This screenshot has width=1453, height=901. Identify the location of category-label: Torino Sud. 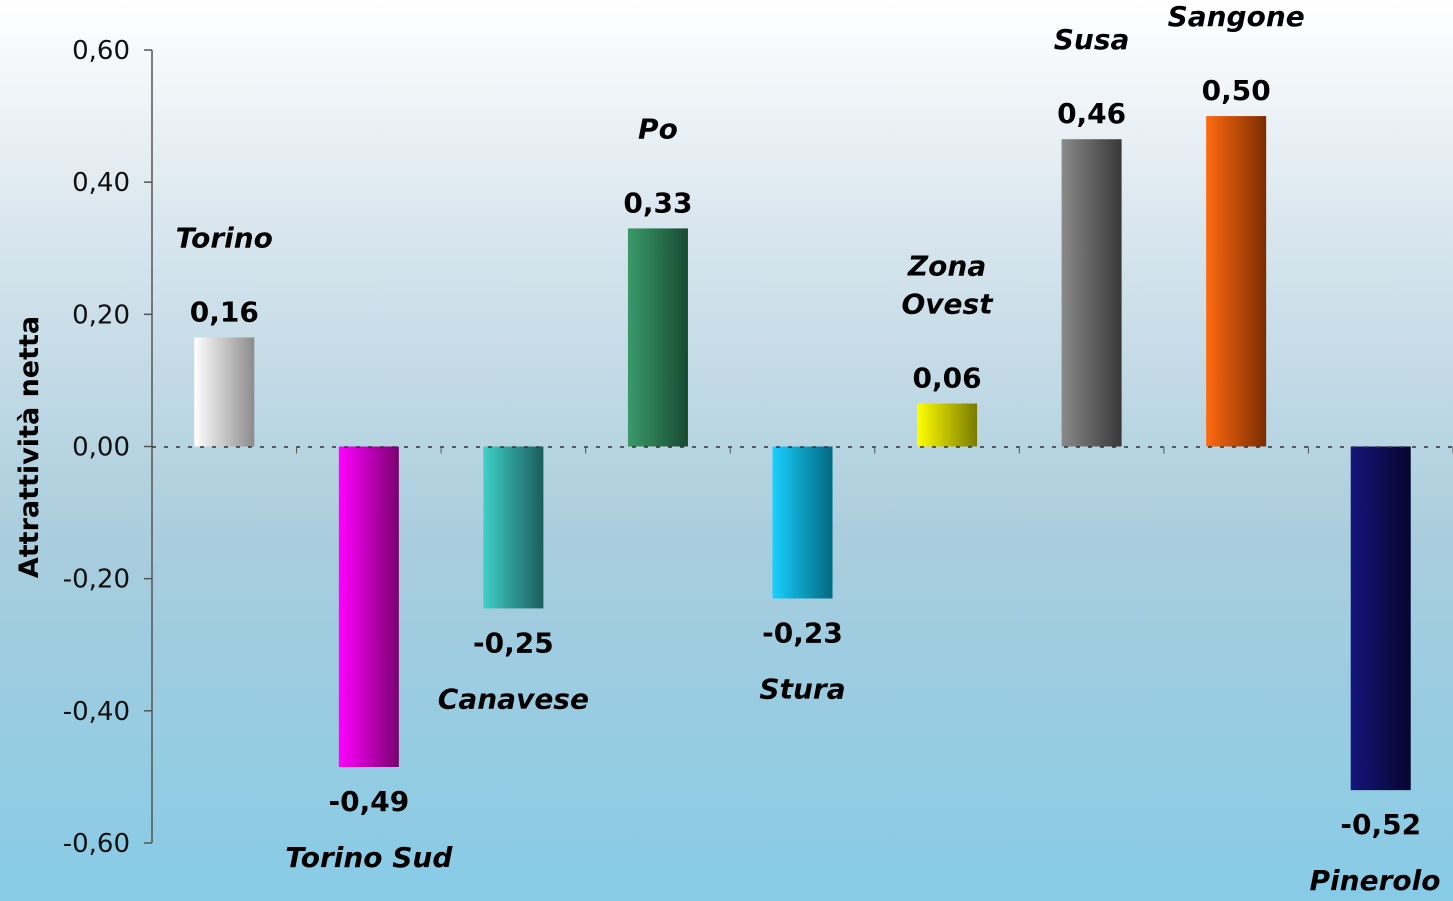
(369, 857).